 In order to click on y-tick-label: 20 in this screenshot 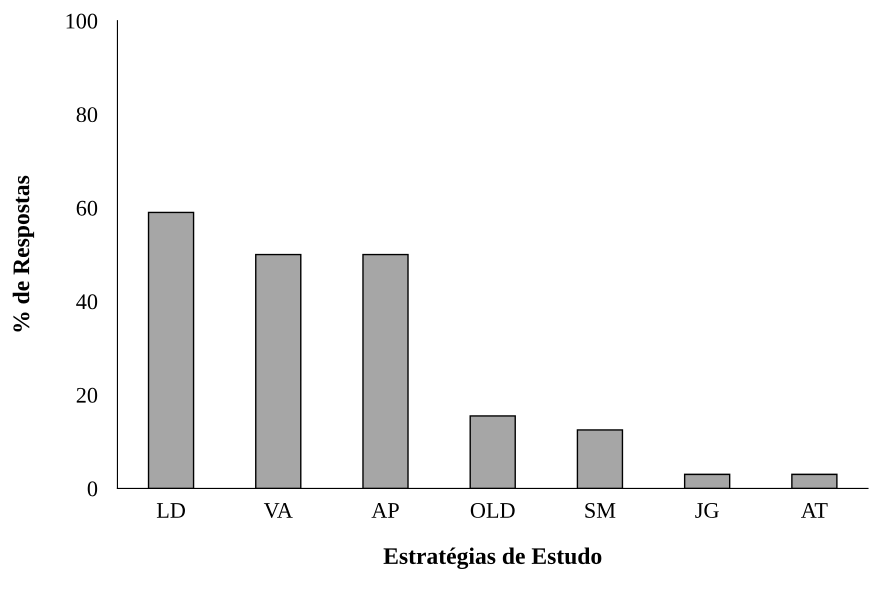, I will do `click(87, 395)`.